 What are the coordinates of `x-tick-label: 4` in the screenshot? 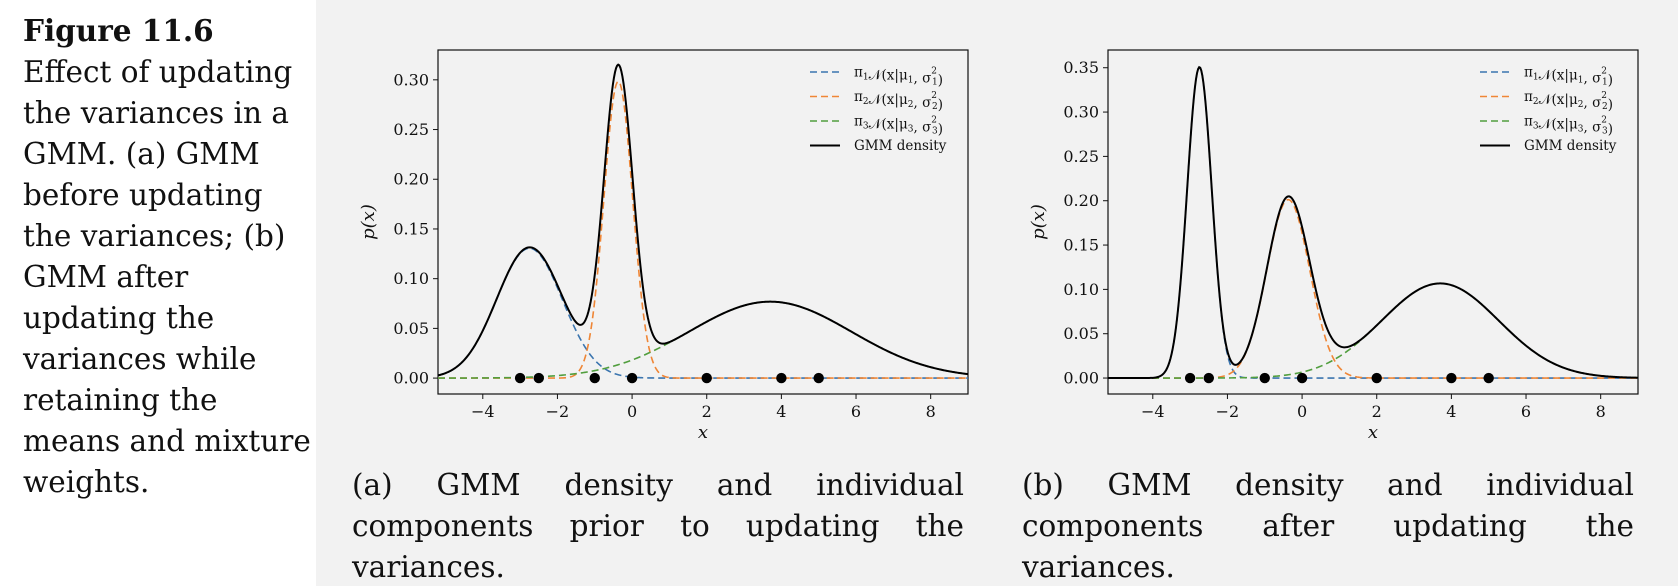 It's located at (1451, 411).